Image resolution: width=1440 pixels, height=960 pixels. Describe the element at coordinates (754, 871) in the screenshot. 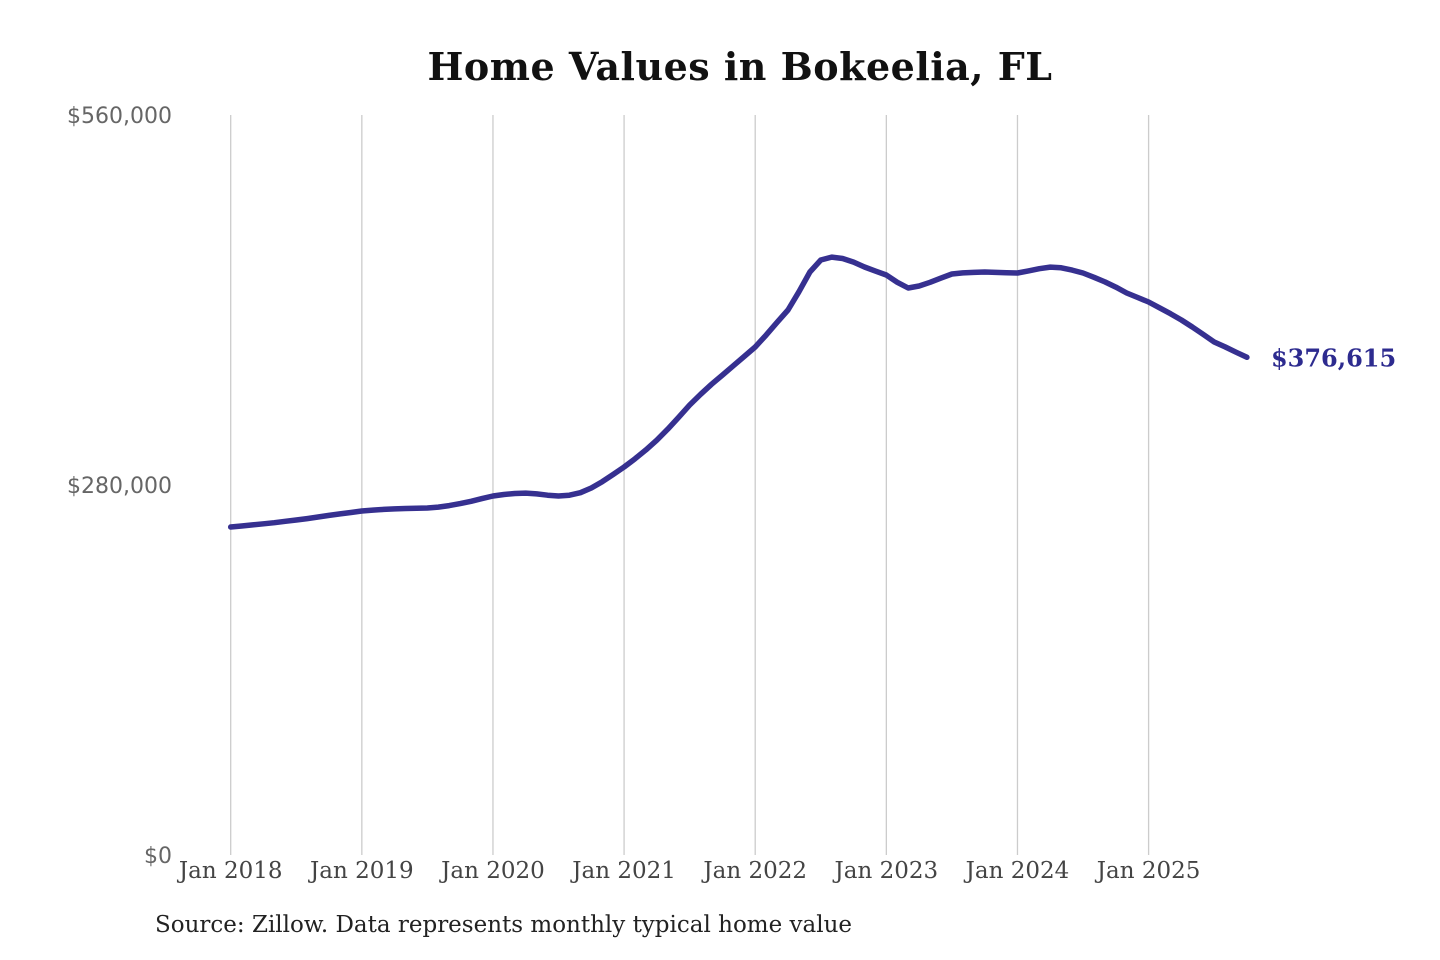

I see `x-axis-label: Jan 2022` at that location.